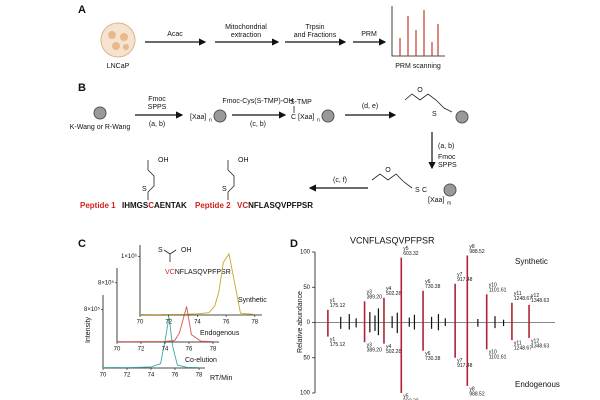 The image size is (600, 400). What do you see at coordinates (257, 101) in the screenshot?
I see `step: Fmoc-Cys(S-TMP)-OH` at bounding box center [257, 101].